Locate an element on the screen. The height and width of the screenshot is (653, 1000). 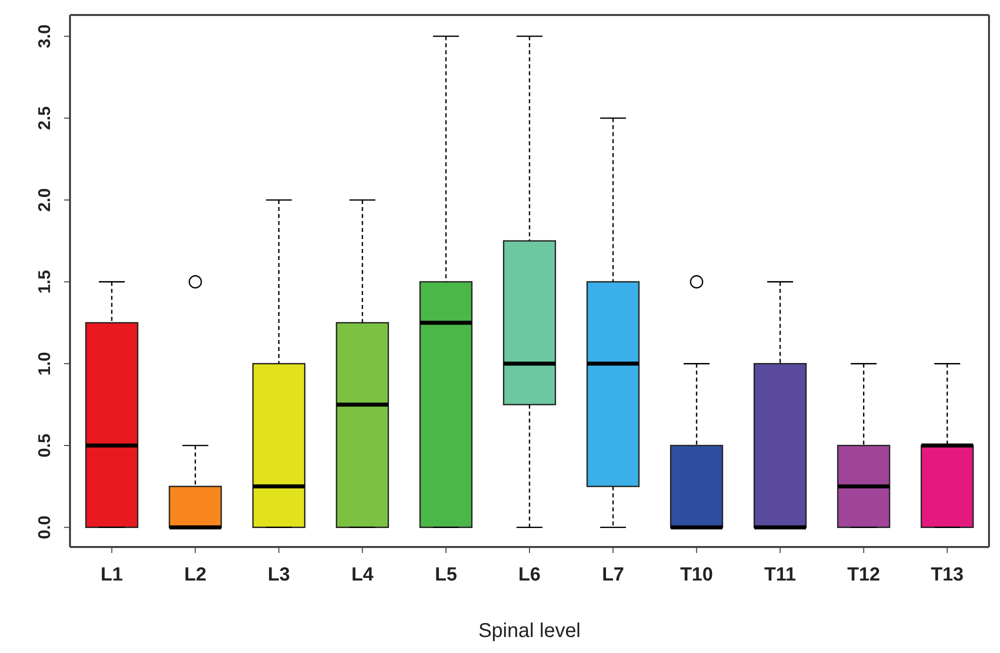
x-tick-label: L5 is located at coordinates (446, 575).